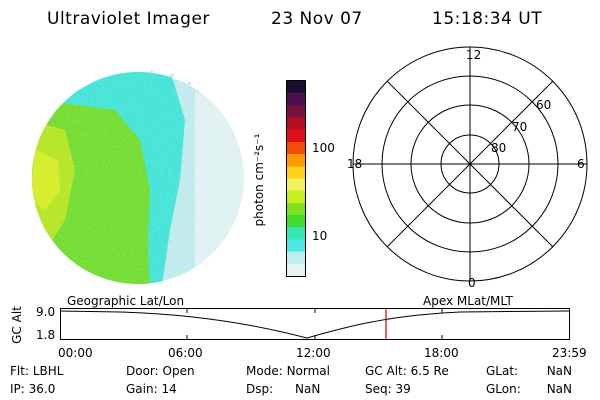 Image resolution: width=600 pixels, height=400 pixels. Describe the element at coordinates (128, 19) in the screenshot. I see `instrument-title: Ultraviolet Imager` at that location.